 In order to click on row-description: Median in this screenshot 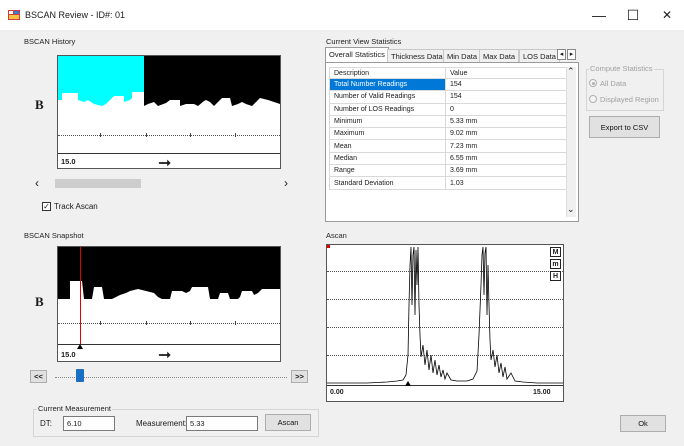, I will do `click(387, 158)`.